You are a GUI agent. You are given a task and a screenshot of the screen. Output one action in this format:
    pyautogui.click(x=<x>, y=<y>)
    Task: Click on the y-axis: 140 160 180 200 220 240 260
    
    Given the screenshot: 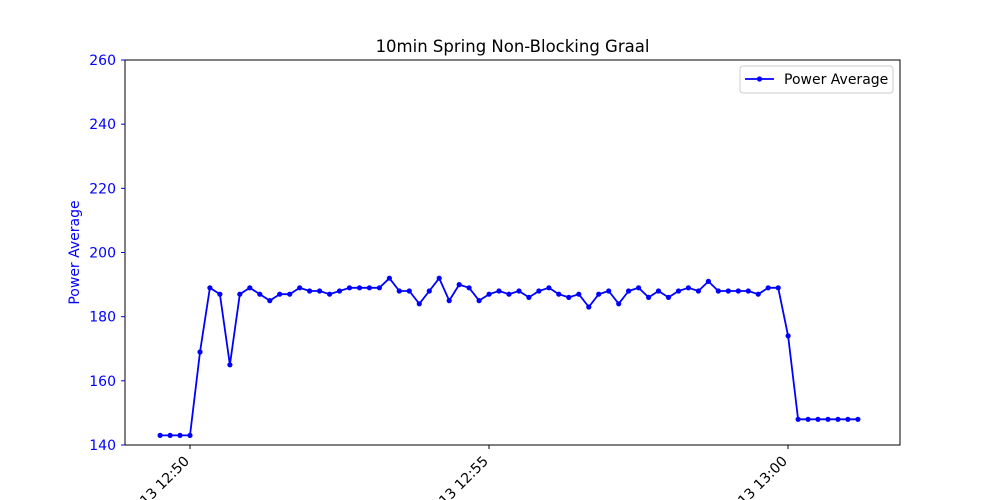 What is the action you would take?
    pyautogui.click(x=107, y=253)
    